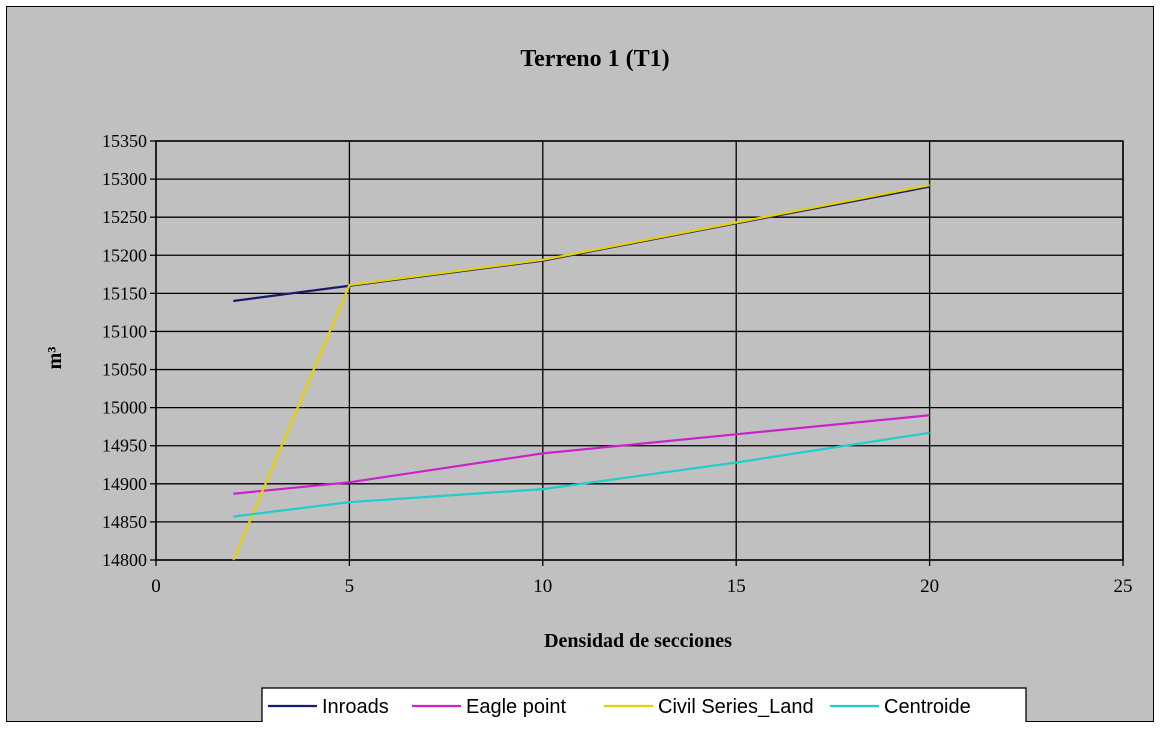 This screenshot has width=1160, height=729. What do you see at coordinates (124, 179) in the screenshot?
I see `y-tick-label: 15300` at bounding box center [124, 179].